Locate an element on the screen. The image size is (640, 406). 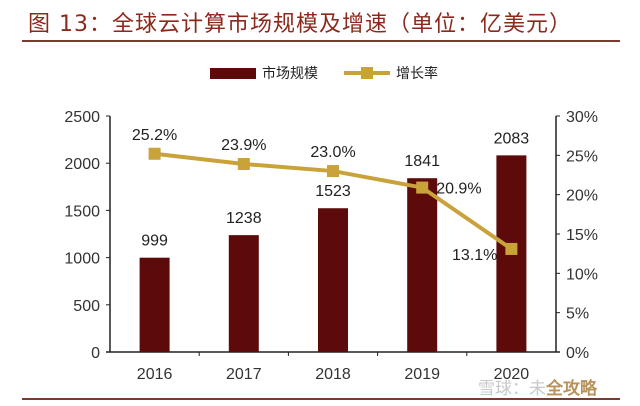
left-tick-label: 0 is located at coordinates (95, 353).